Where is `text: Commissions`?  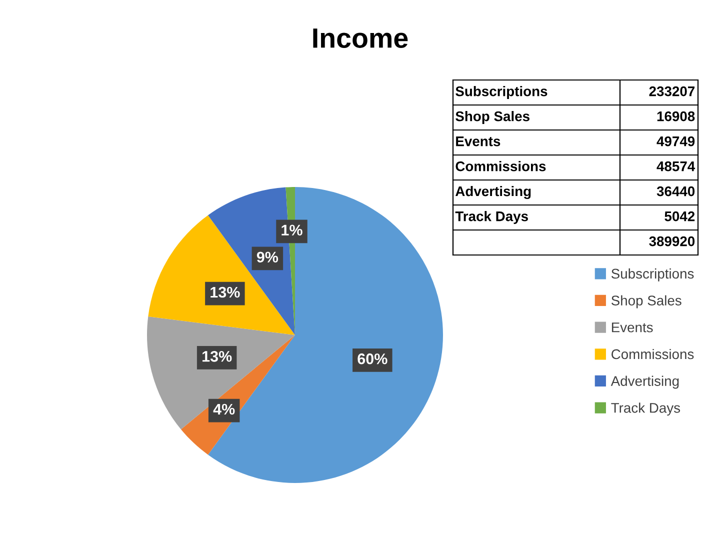 text: Commissions is located at coordinates (501, 166).